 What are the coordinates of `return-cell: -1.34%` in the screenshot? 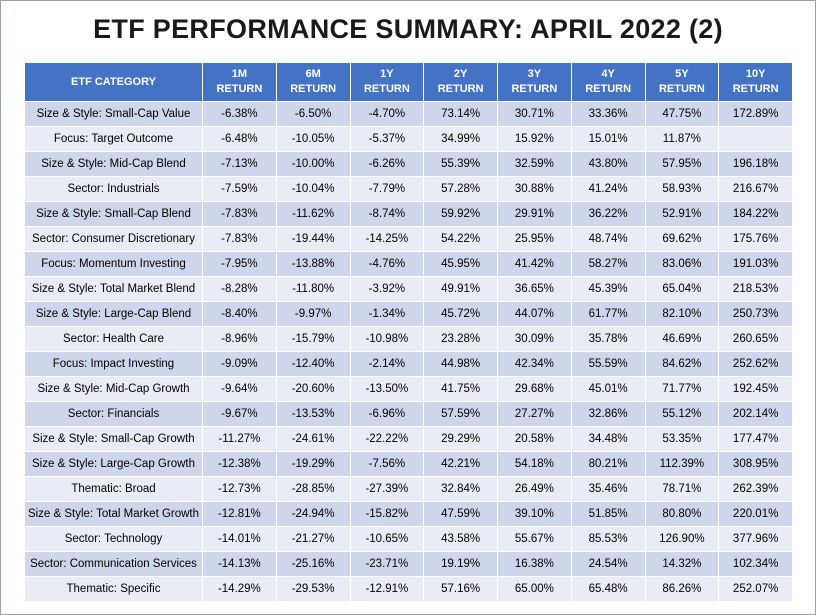 It's located at (387, 314).